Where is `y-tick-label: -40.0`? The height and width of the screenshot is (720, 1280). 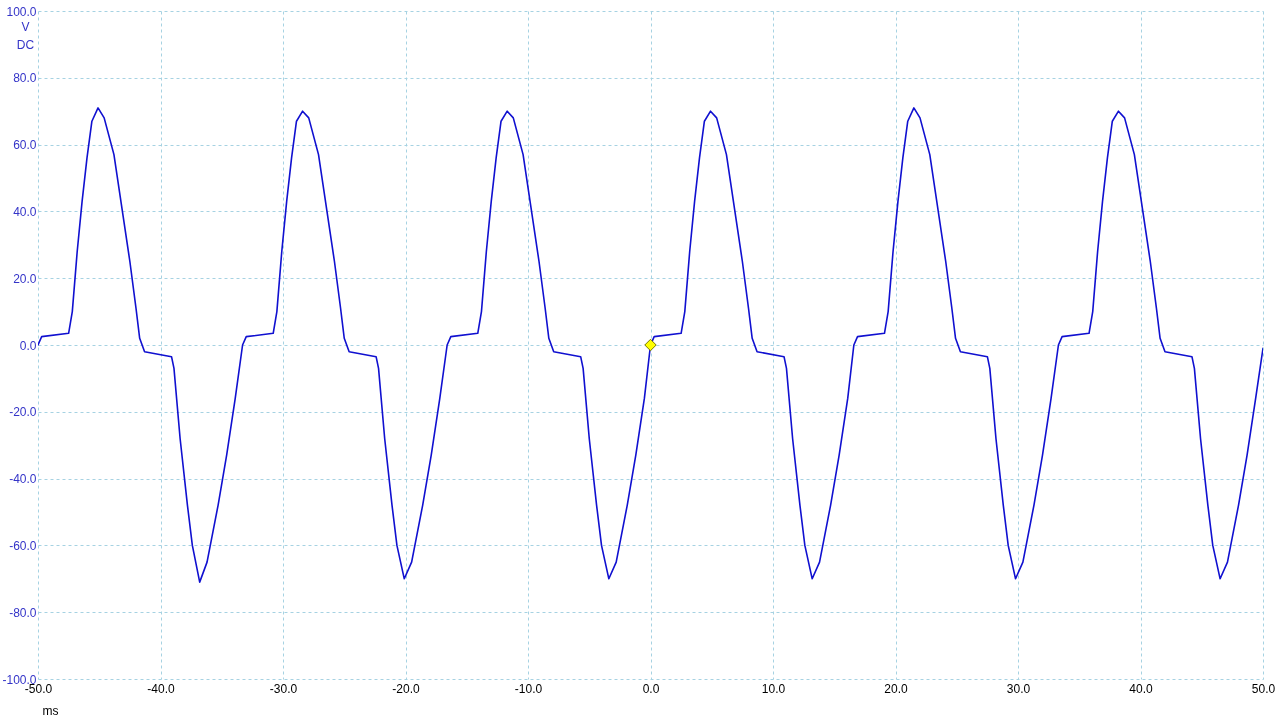
y-tick-label: -40.0 is located at coordinates (23, 479).